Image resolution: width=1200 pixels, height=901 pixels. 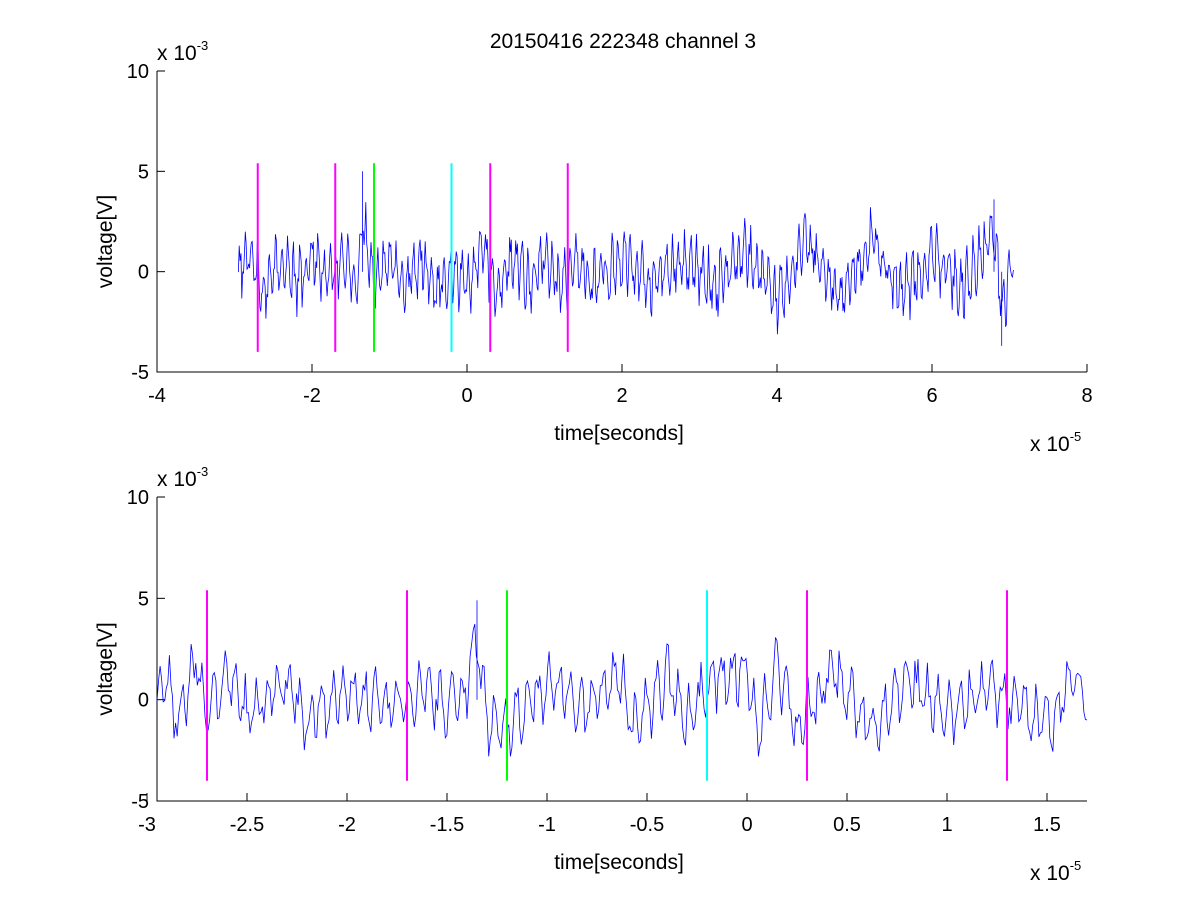 I want to click on x-tick-label: -2.5, so click(x=247, y=825).